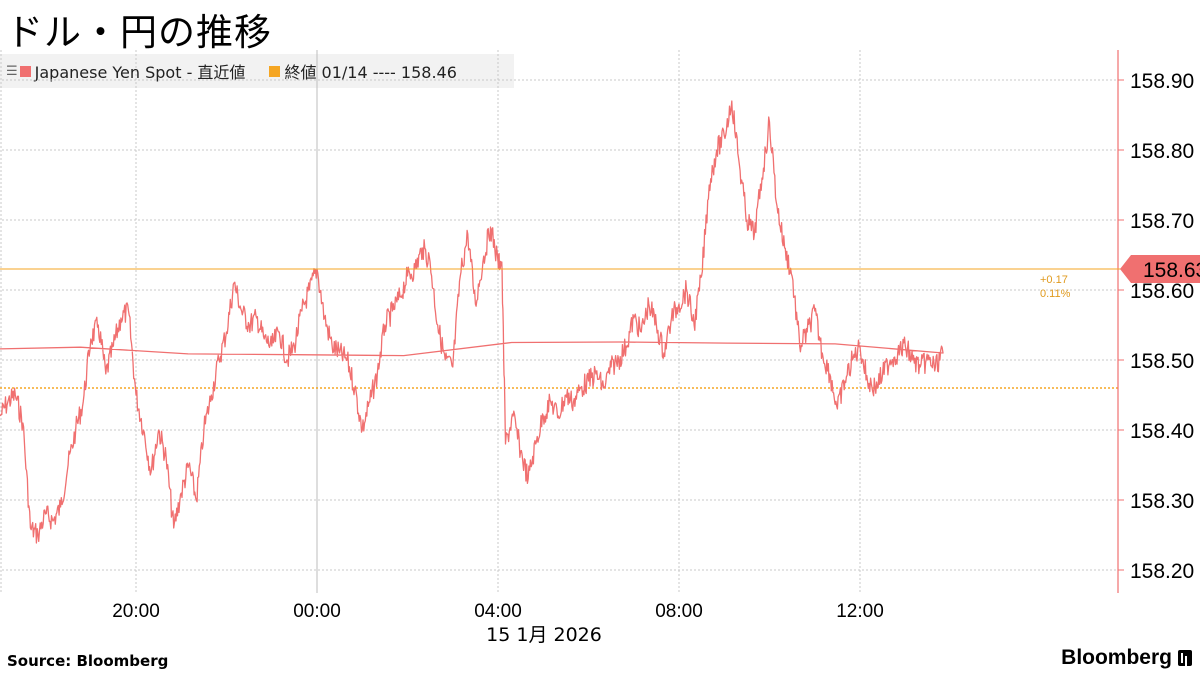 The image size is (1200, 675). I want to click on y-tick-label-2: 158.40, so click(1162, 431).